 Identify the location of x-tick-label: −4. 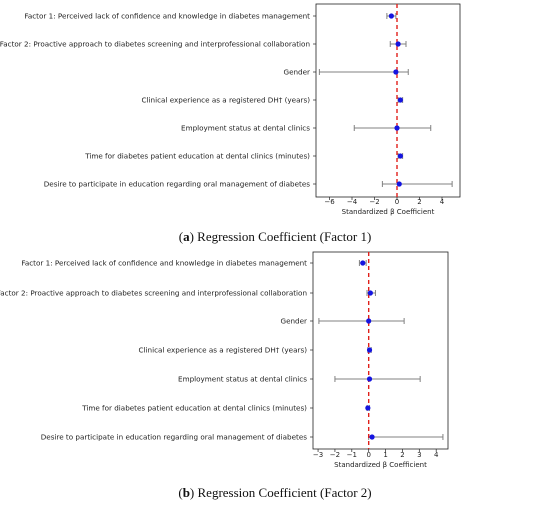
(352, 202).